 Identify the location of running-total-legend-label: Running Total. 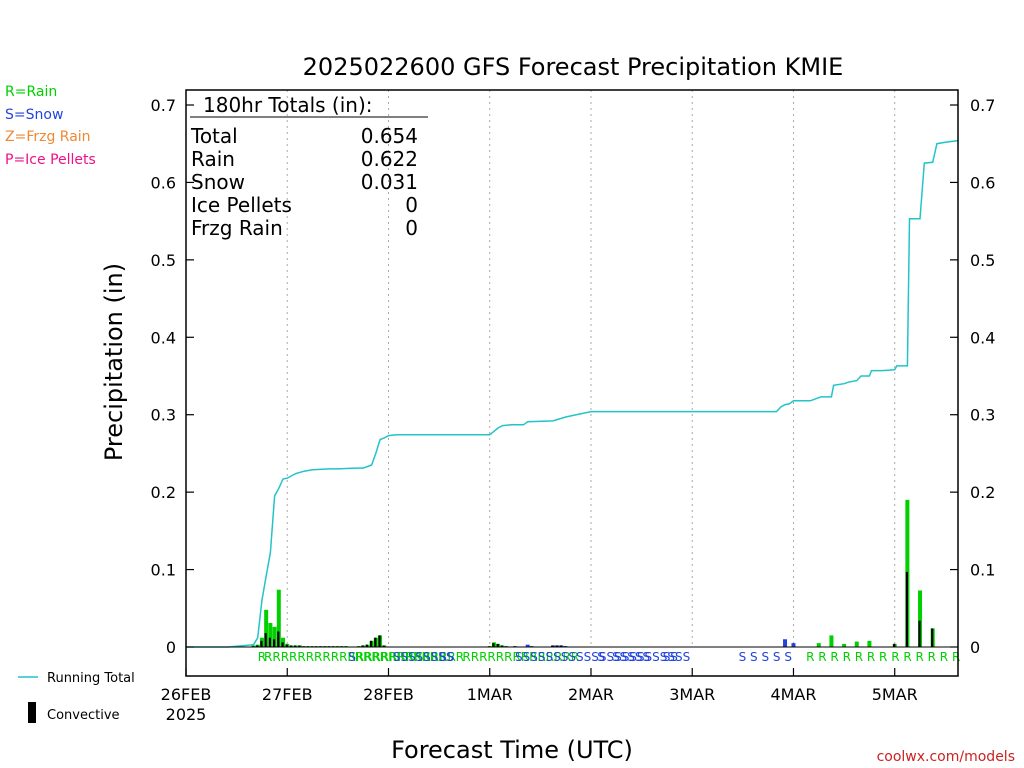
(91, 678).